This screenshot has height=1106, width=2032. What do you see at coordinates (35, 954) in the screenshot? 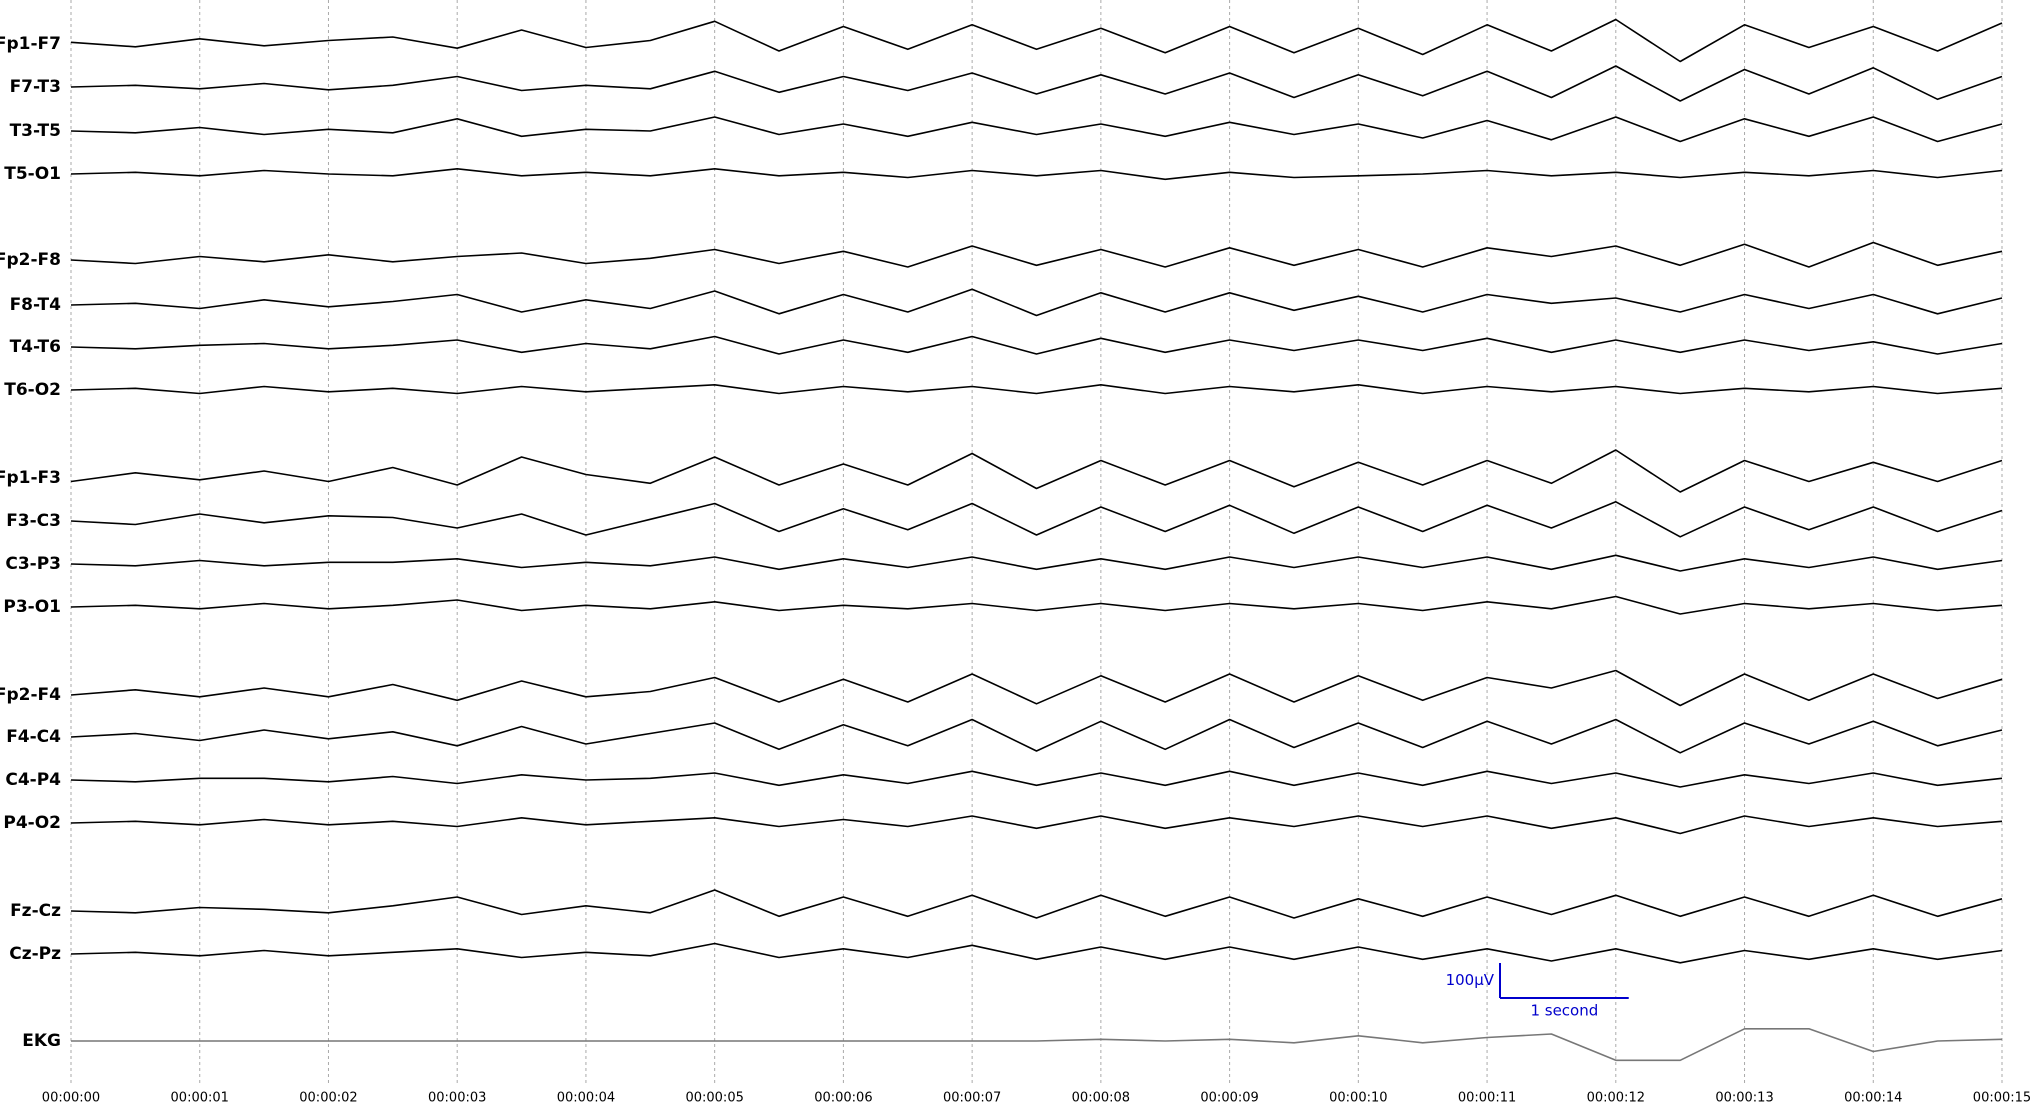
I see `channel-label: Cz-Pz` at bounding box center [35, 954].